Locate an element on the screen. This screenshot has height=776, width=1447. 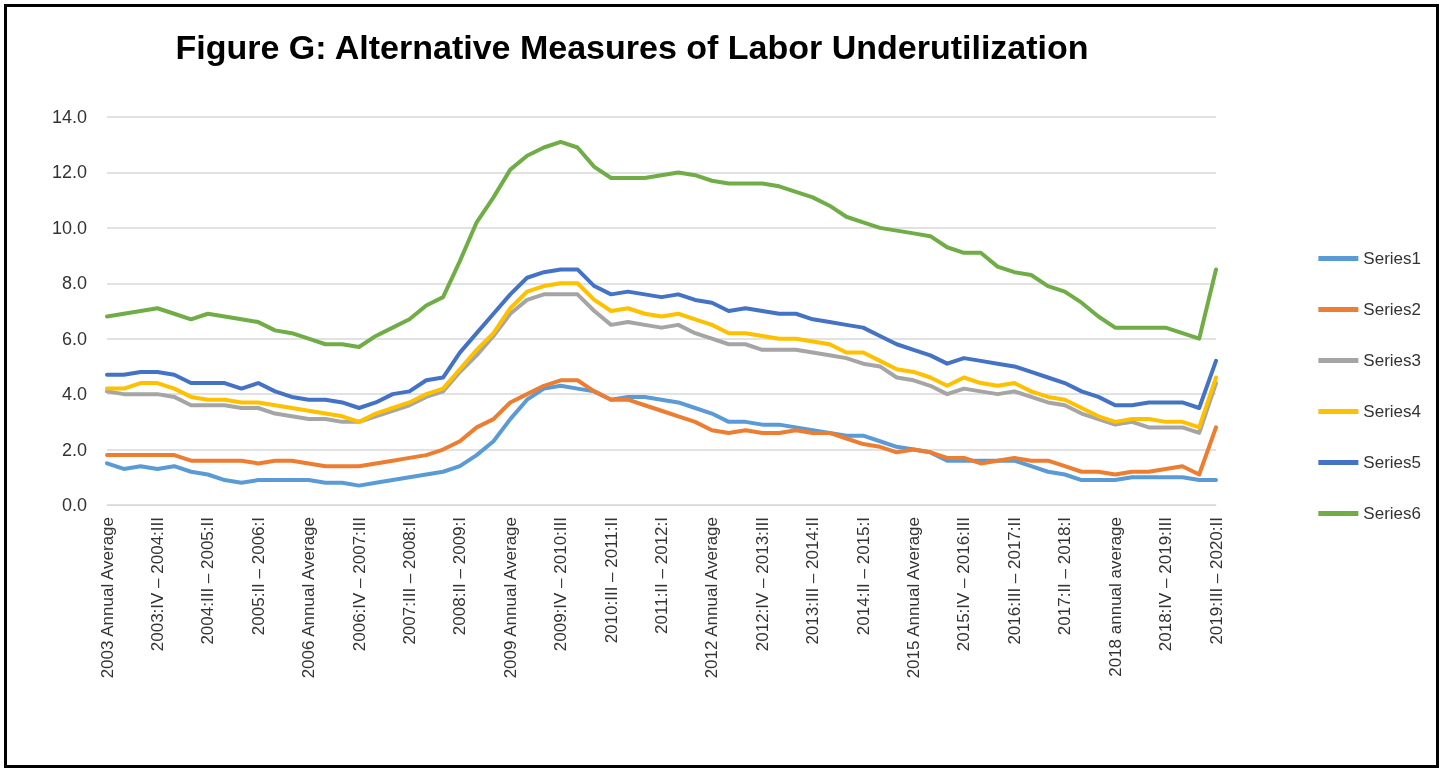
x-tick-label: 2016:III – 2017:II is located at coordinates (1014, 581).